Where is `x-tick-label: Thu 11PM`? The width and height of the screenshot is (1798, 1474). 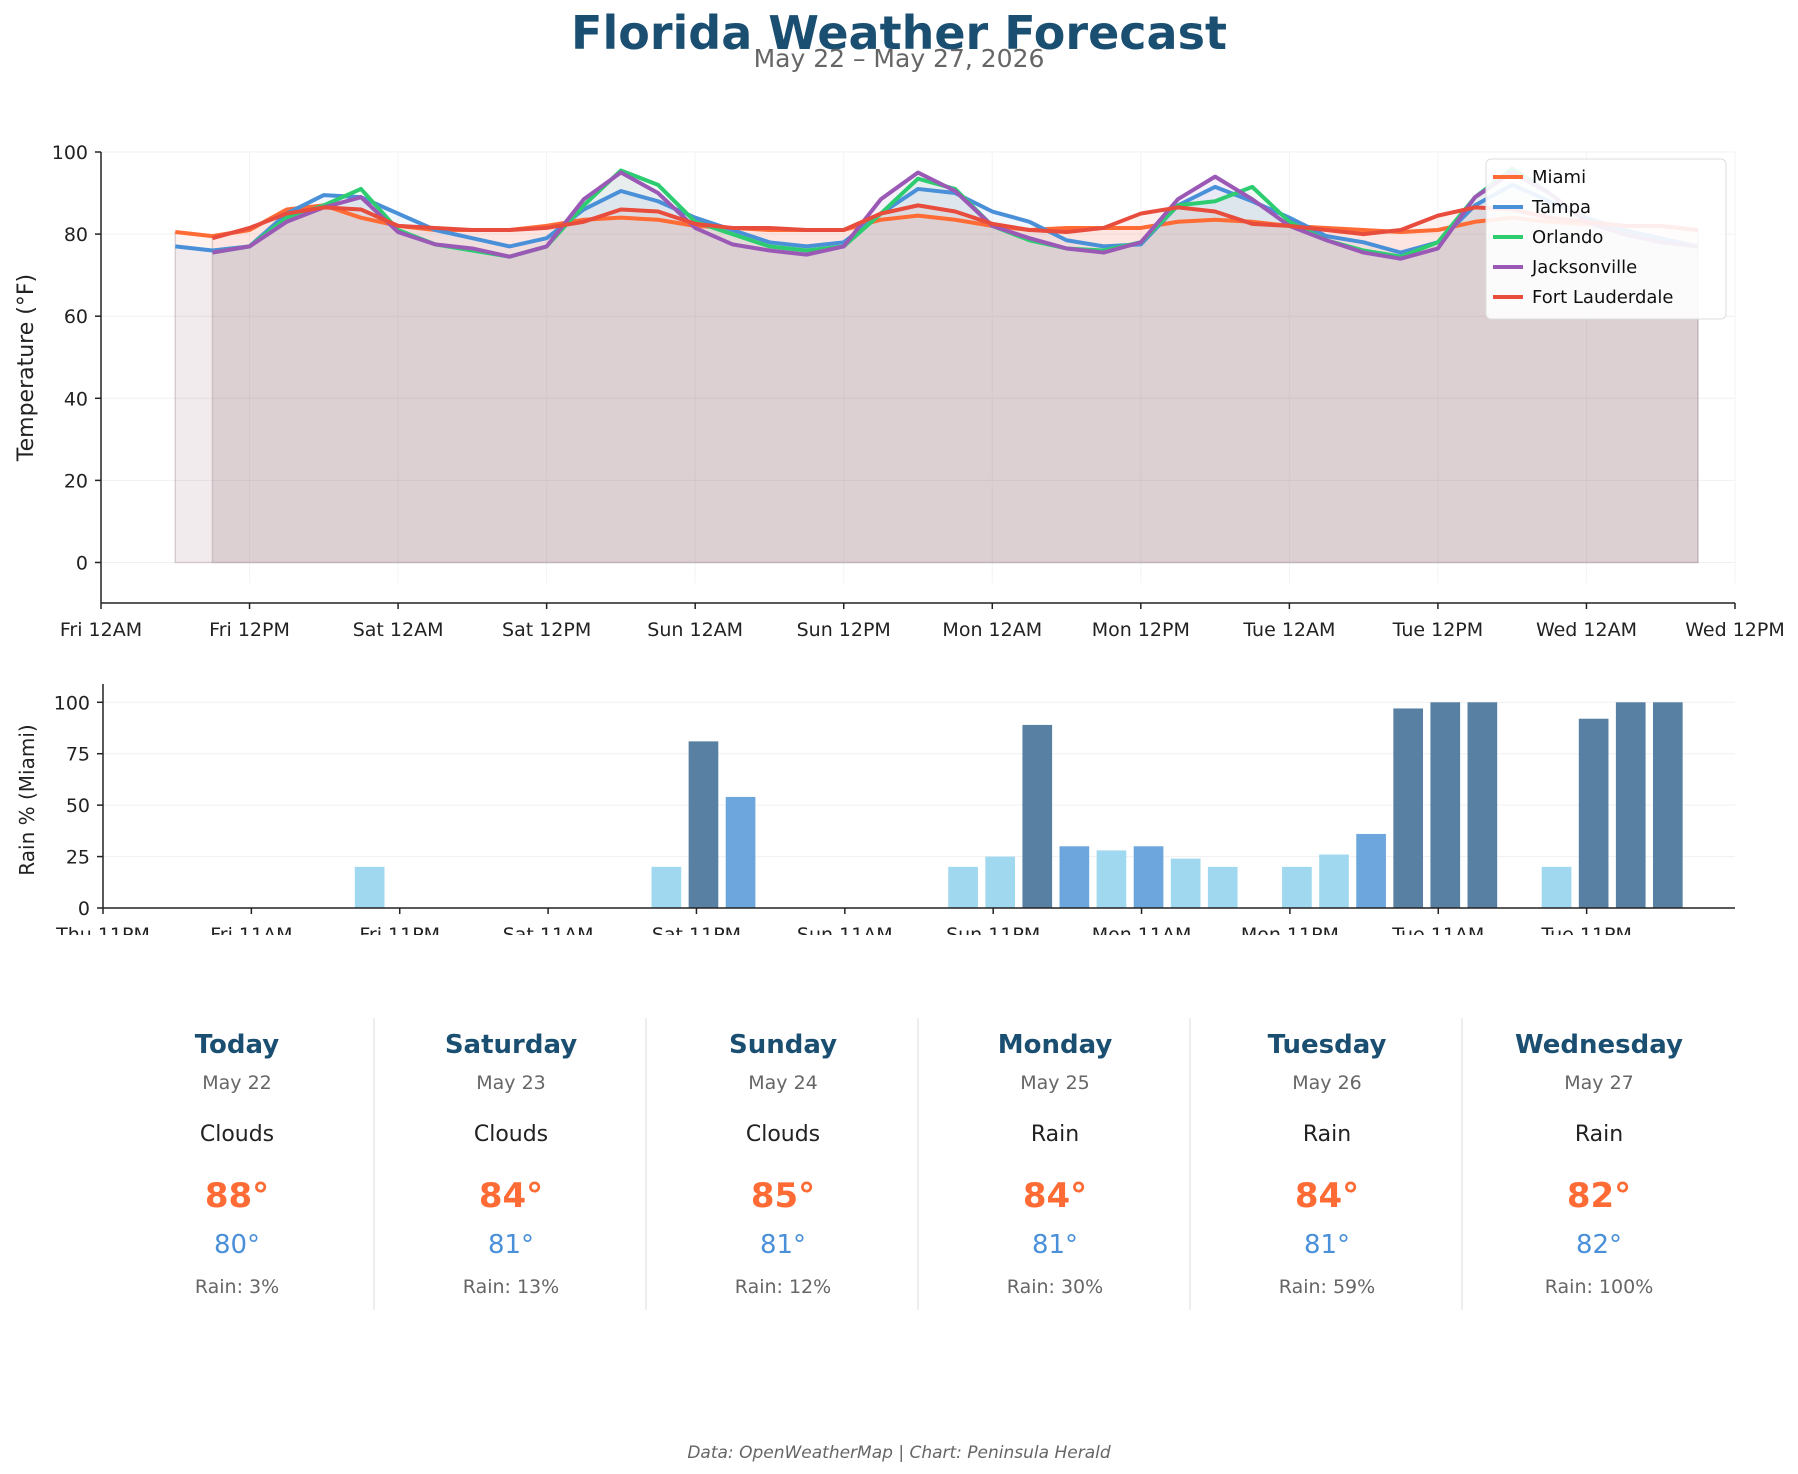
x-tick-label: Thu 11PM is located at coordinates (102, 929).